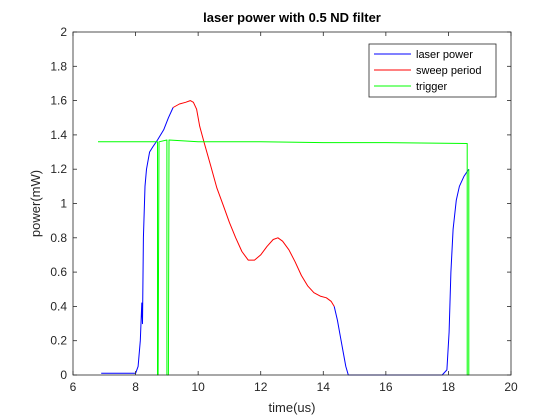 This screenshot has width=560, height=420. Describe the element at coordinates (63, 204) in the screenshot. I see `y-tick-label: 1` at that location.